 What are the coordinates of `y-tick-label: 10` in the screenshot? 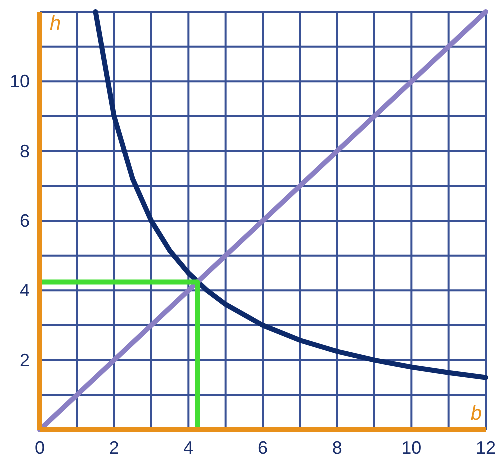 It's located at (20, 82).